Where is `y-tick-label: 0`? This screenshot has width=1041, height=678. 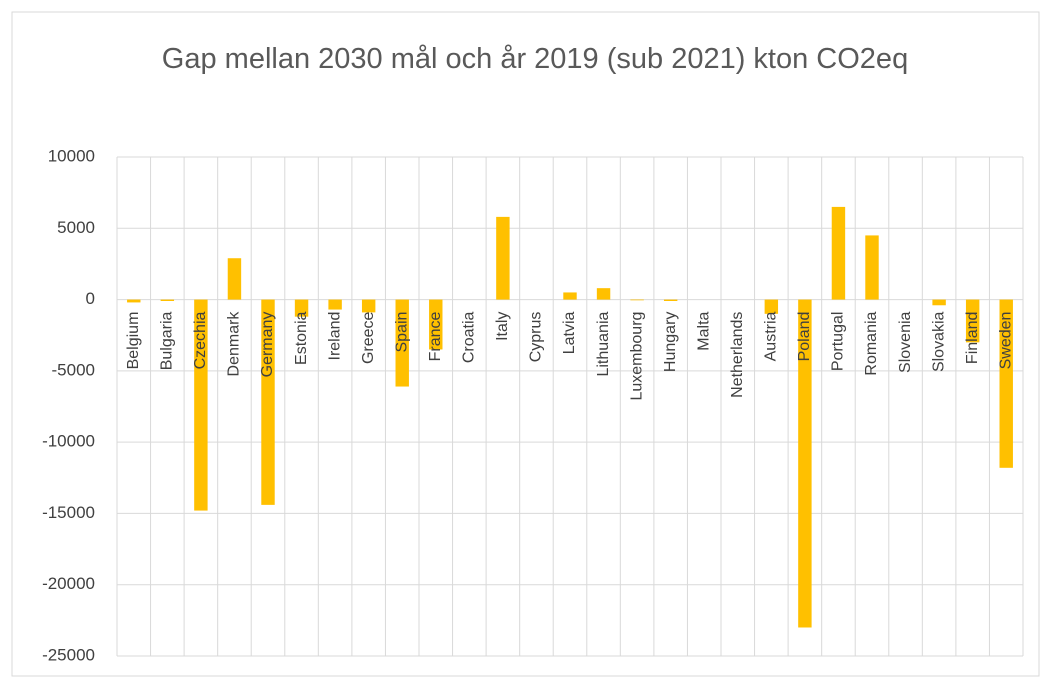
y-tick-label: 0 is located at coordinates (90, 298).